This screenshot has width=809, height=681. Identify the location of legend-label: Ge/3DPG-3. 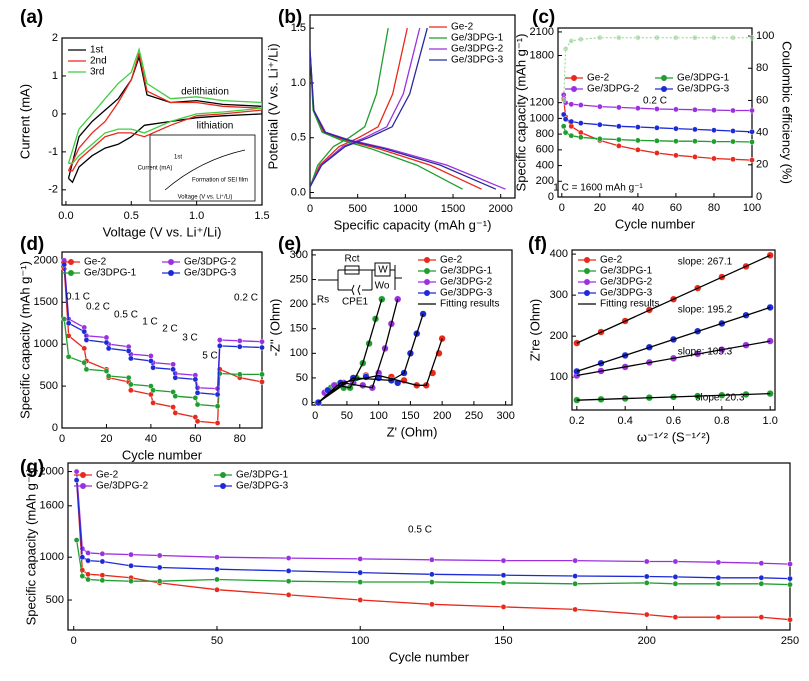
(262, 486).